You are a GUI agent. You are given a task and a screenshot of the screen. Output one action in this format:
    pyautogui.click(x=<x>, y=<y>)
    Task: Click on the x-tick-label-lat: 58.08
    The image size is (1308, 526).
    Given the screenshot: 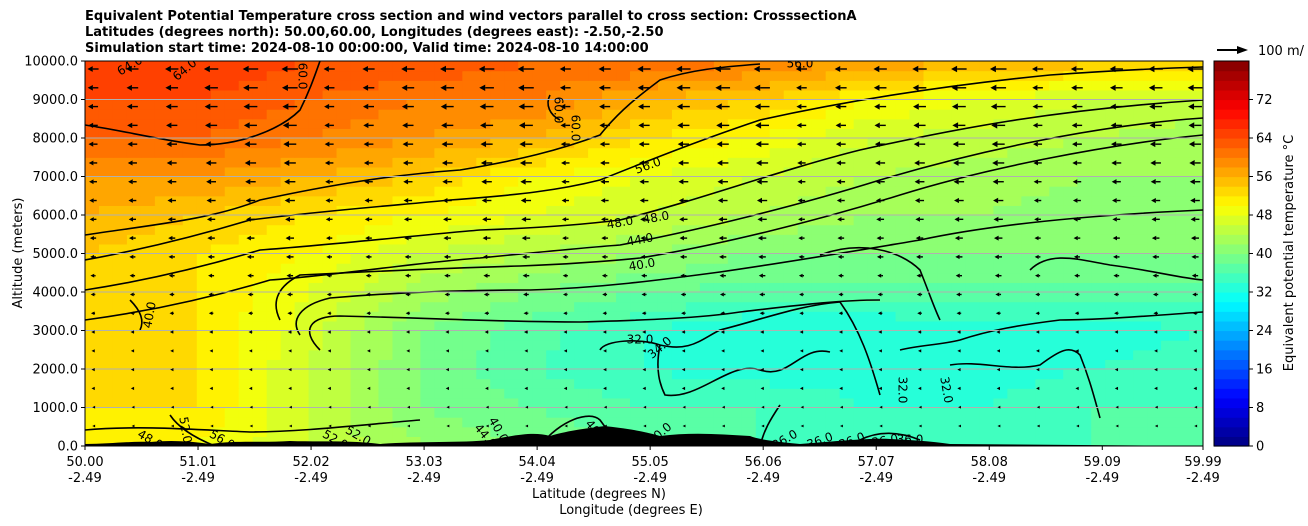 What is the action you would take?
    pyautogui.click(x=989, y=462)
    